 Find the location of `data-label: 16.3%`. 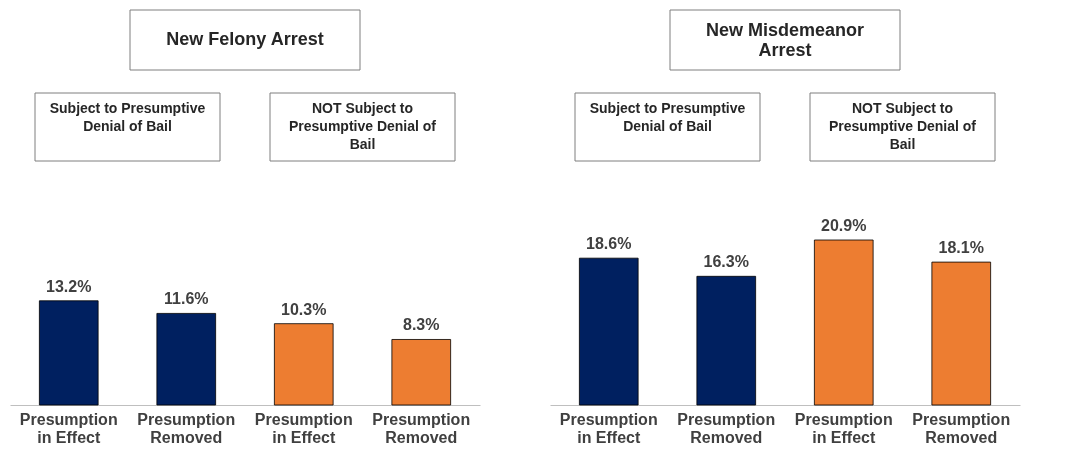

data-label: 16.3% is located at coordinates (726, 262).